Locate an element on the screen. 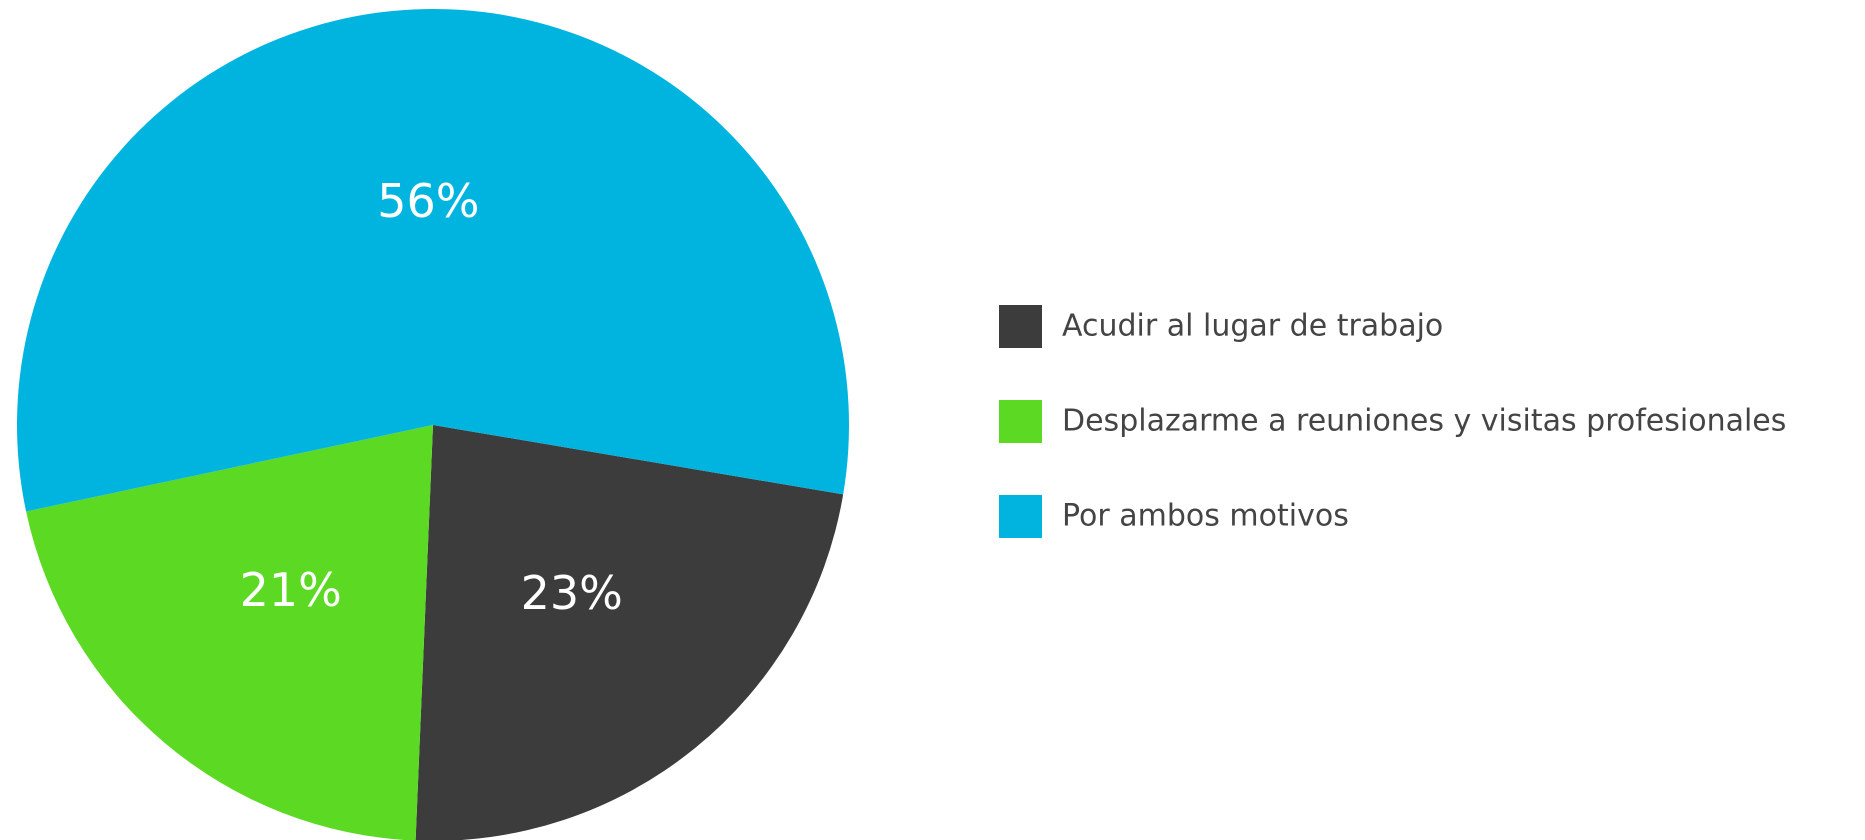 This screenshot has height=840, width=1865. legend-label: Por ambos motivos is located at coordinates (1205, 516).